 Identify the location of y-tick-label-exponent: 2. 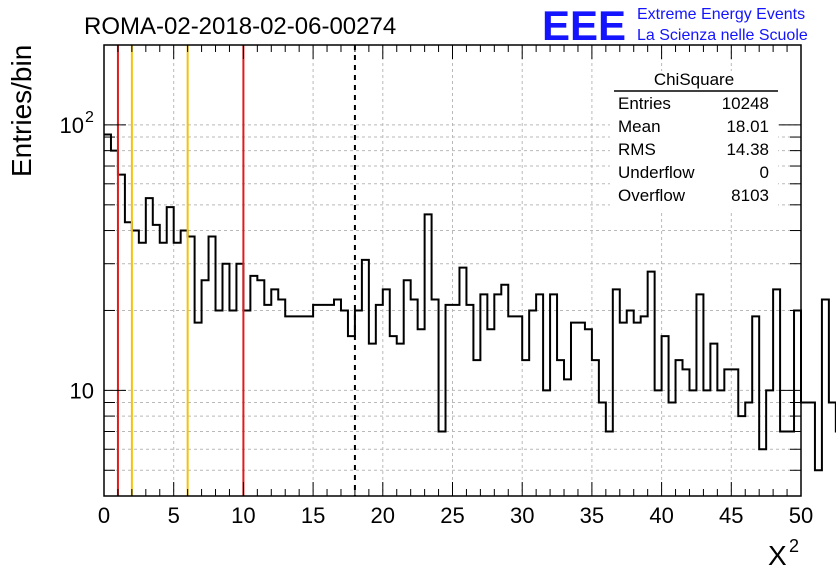
(89, 117).